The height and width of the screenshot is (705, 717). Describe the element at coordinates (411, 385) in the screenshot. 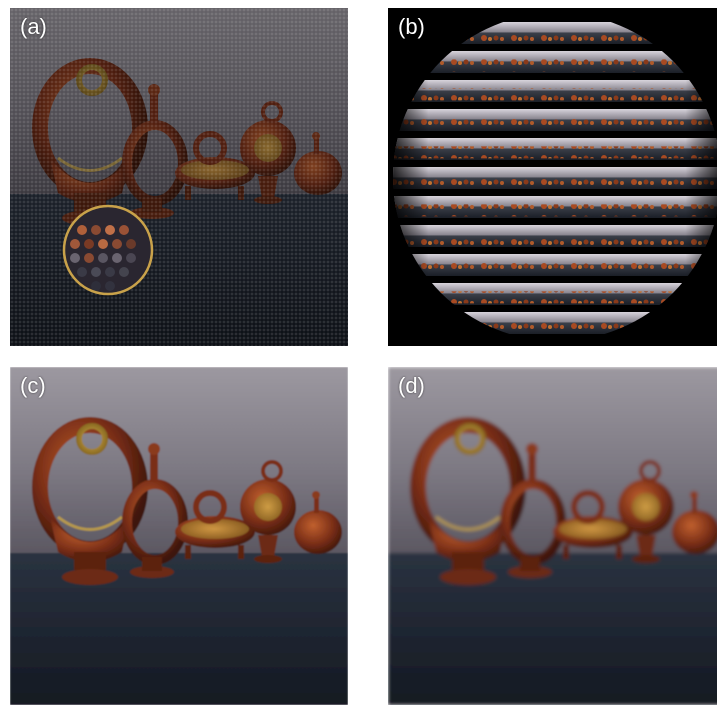

I see `panel-label-d: (d)` at that location.